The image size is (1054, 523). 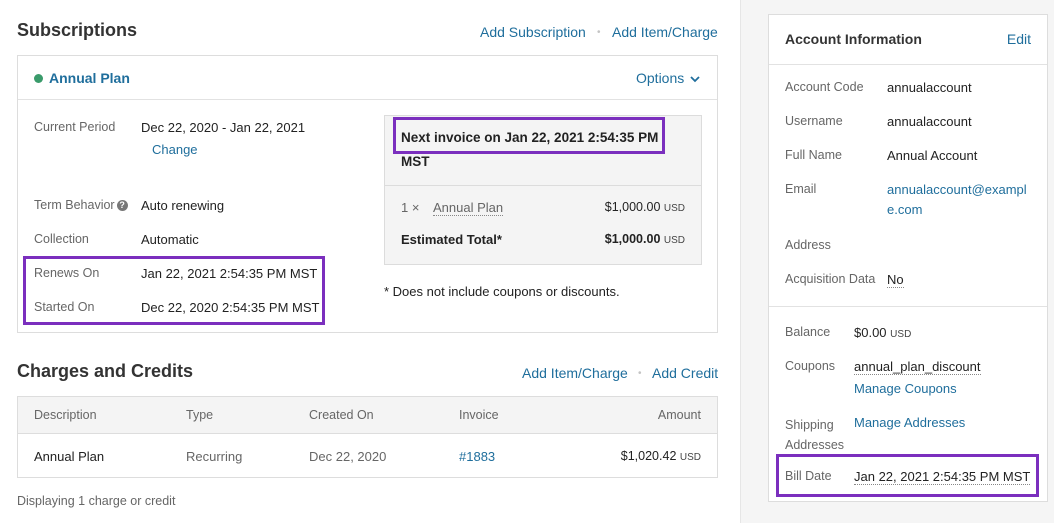 I want to click on email-link: annualaccount@exampl e.com, so click(x=957, y=199).